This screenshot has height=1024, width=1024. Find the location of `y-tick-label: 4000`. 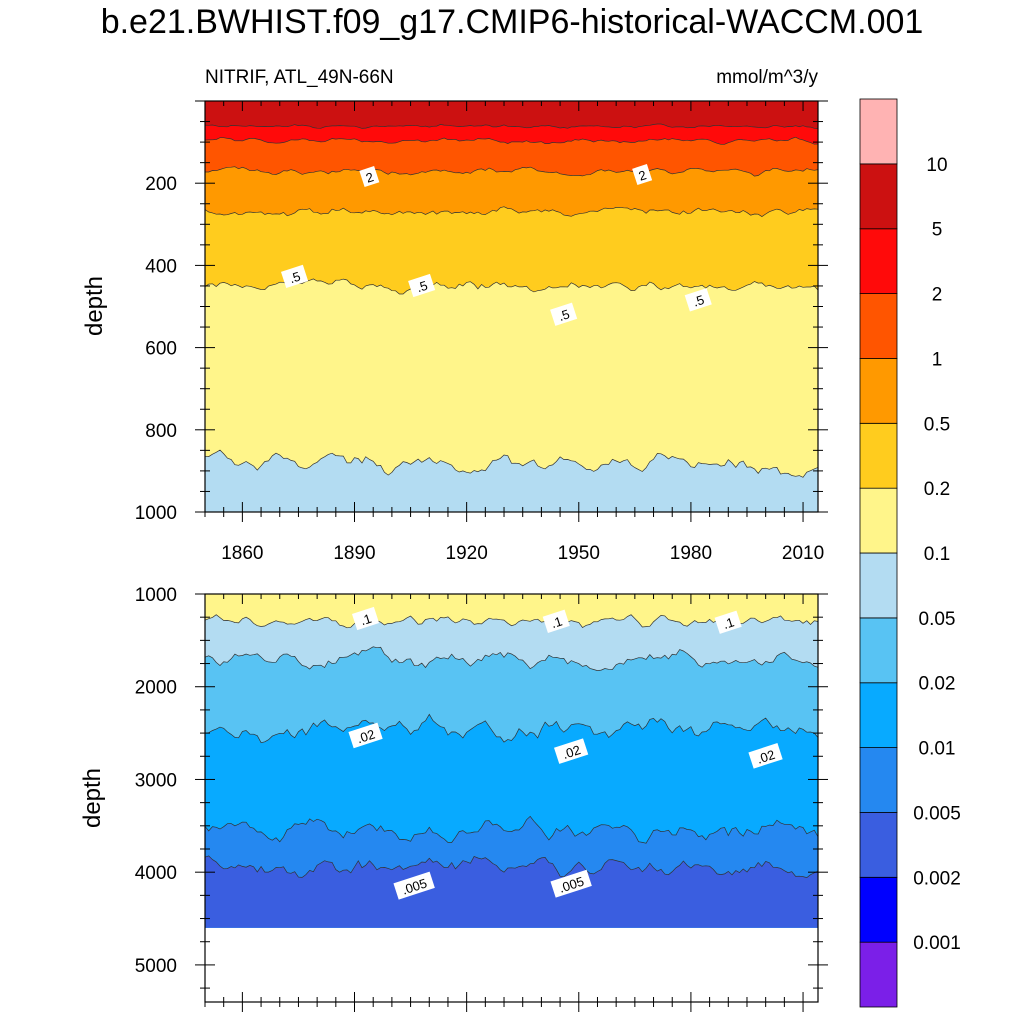

y-tick-label: 4000 is located at coordinates (156, 873).